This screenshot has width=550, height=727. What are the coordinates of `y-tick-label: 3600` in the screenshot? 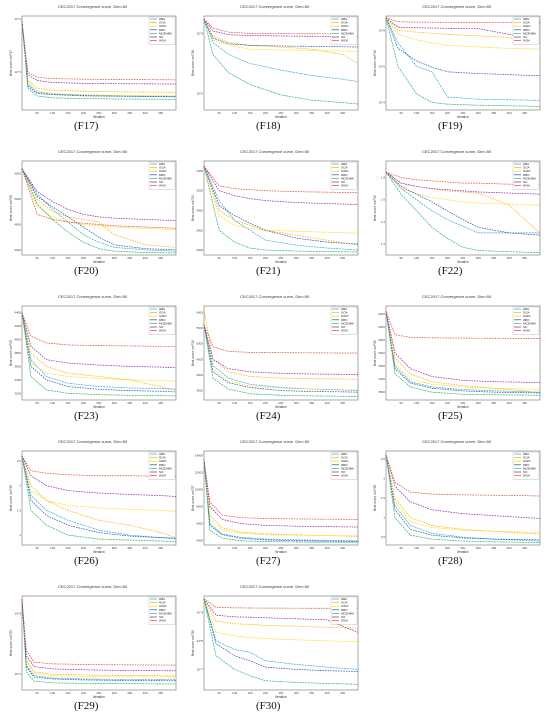 It's located at (17, 366).